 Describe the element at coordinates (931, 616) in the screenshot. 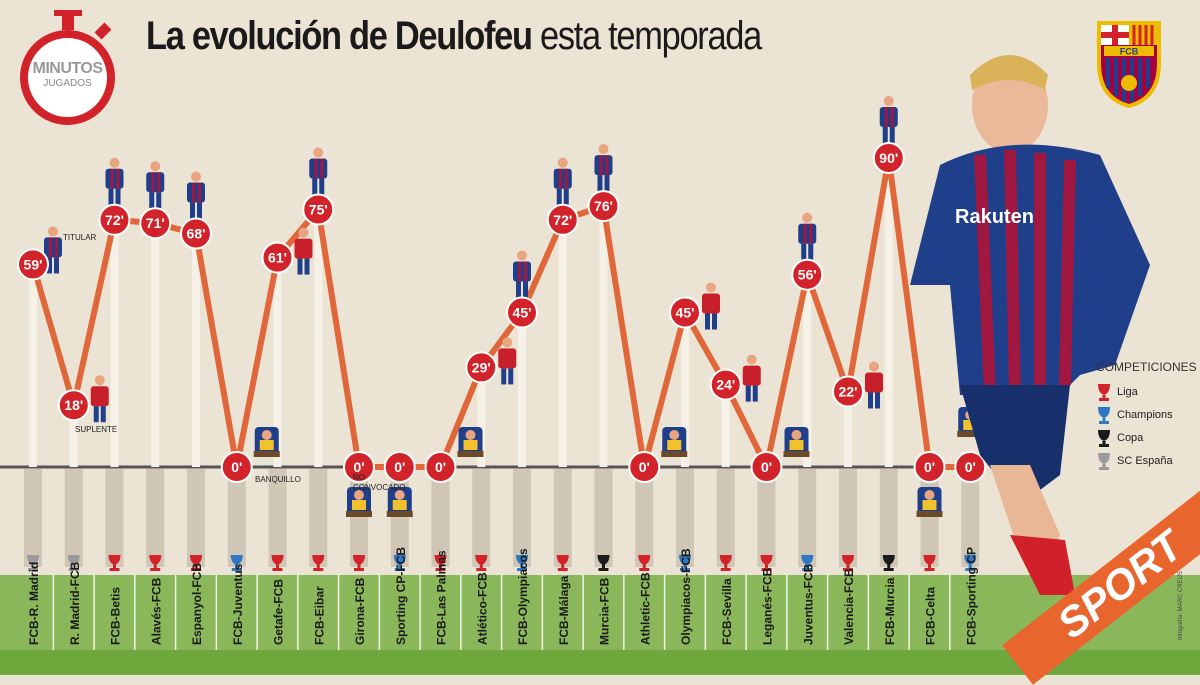

I see `match-label: FCB-Celta` at that location.